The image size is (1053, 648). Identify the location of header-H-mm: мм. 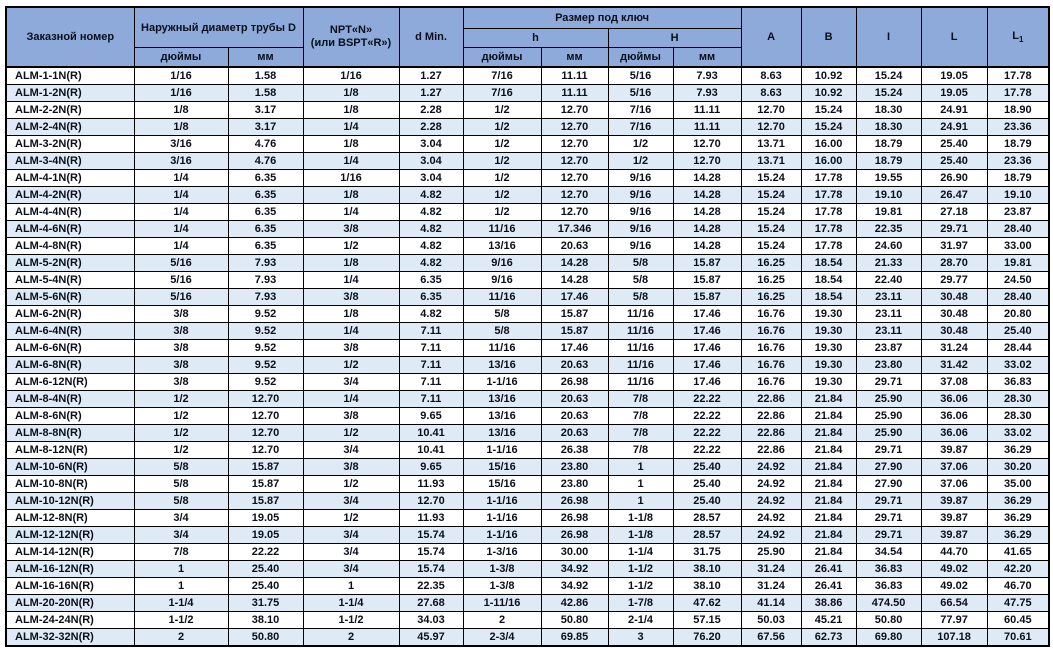
(707, 57).